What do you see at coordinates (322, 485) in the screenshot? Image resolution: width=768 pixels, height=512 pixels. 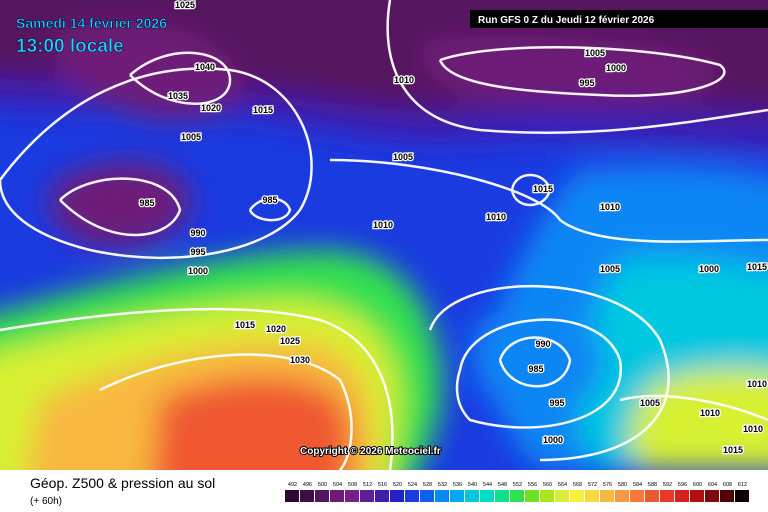 I see `legend-value: 500` at bounding box center [322, 485].